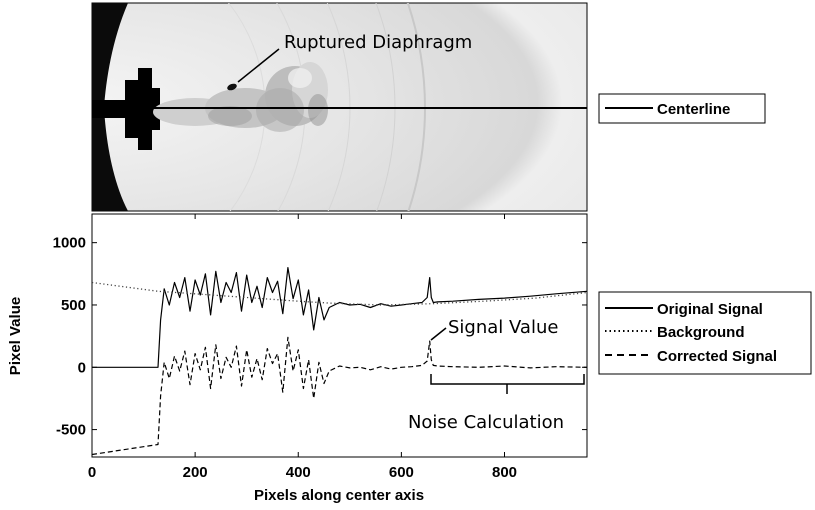  What do you see at coordinates (496, 403) in the screenshot?
I see `noise-calculation-annotation: Noise Calculation` at bounding box center [496, 403].